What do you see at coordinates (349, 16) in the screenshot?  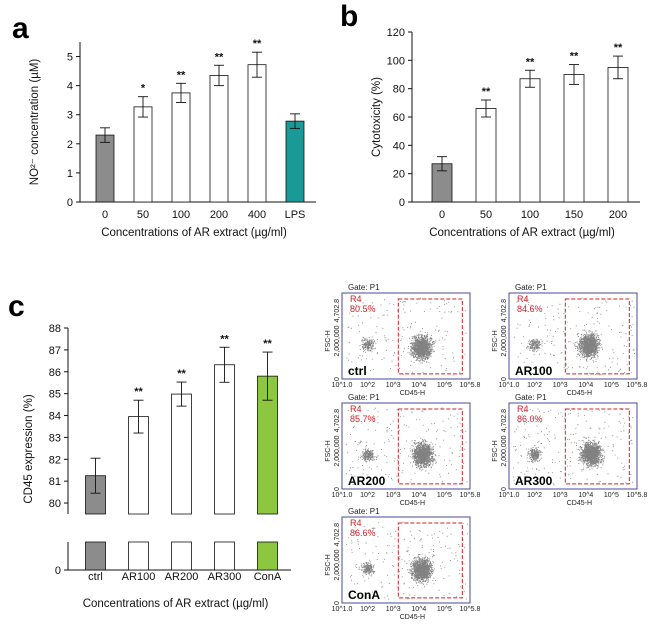 I see `panel-letter-b: b` at bounding box center [349, 16].